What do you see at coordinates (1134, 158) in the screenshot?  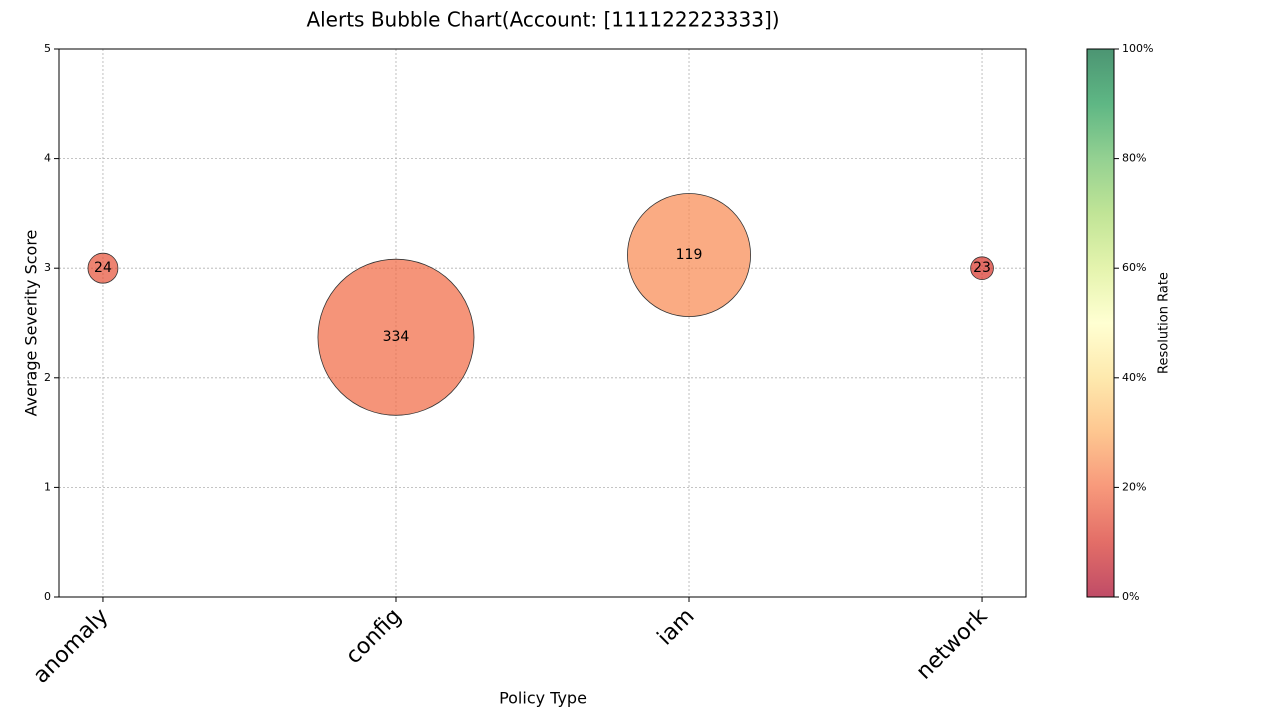 I see `colorbar-tick-label: 80%` at bounding box center [1134, 158].